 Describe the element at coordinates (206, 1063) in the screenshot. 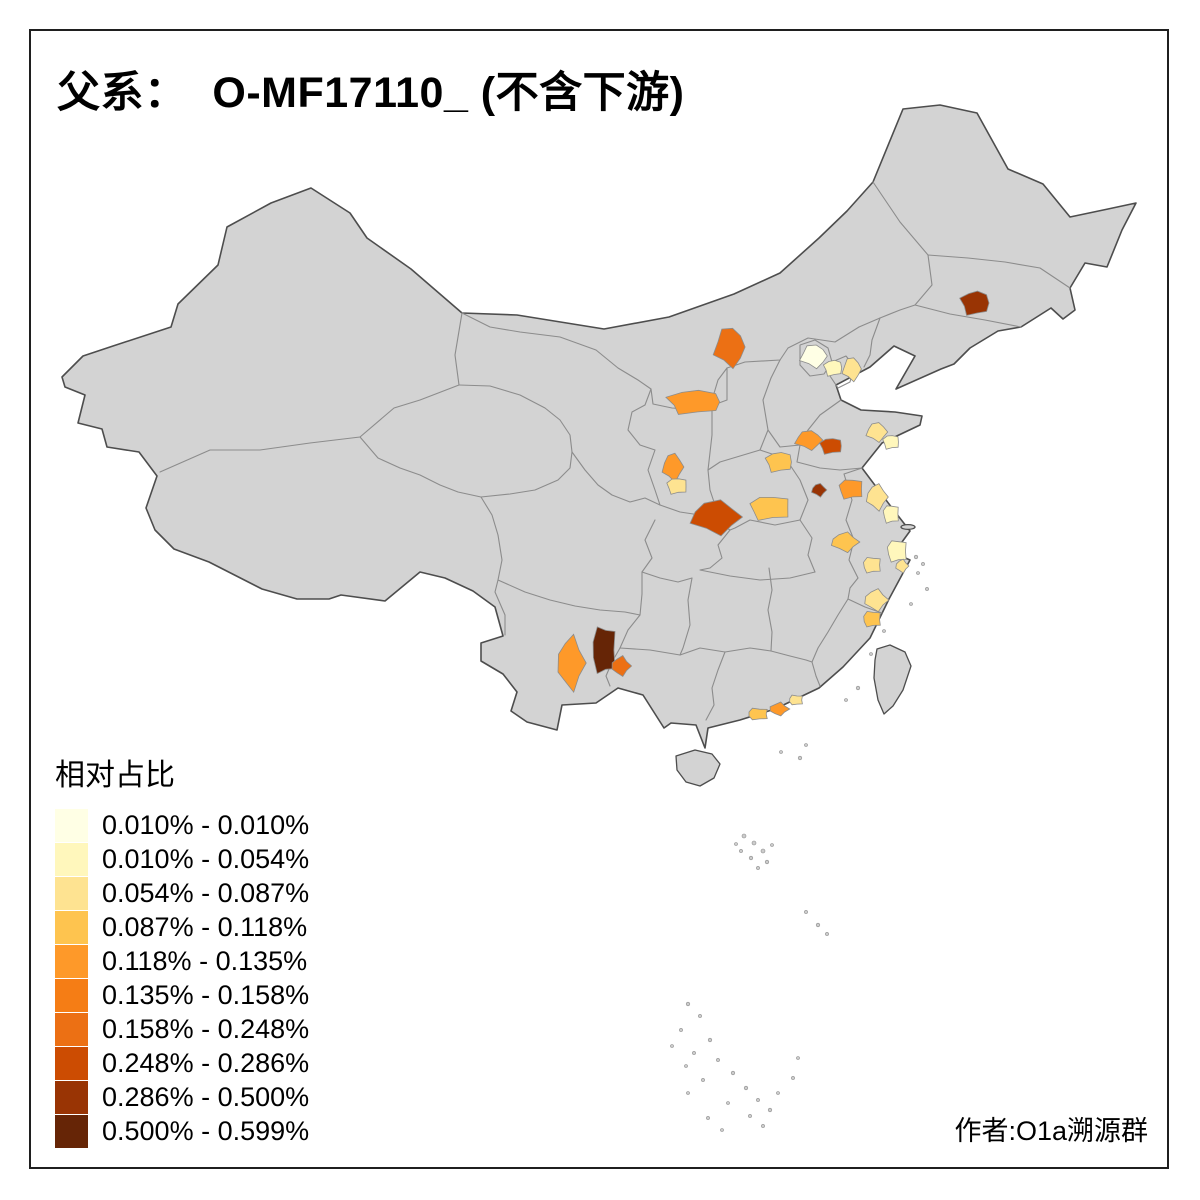

I see `legend-label: 0.248% - 0.286%` at that location.